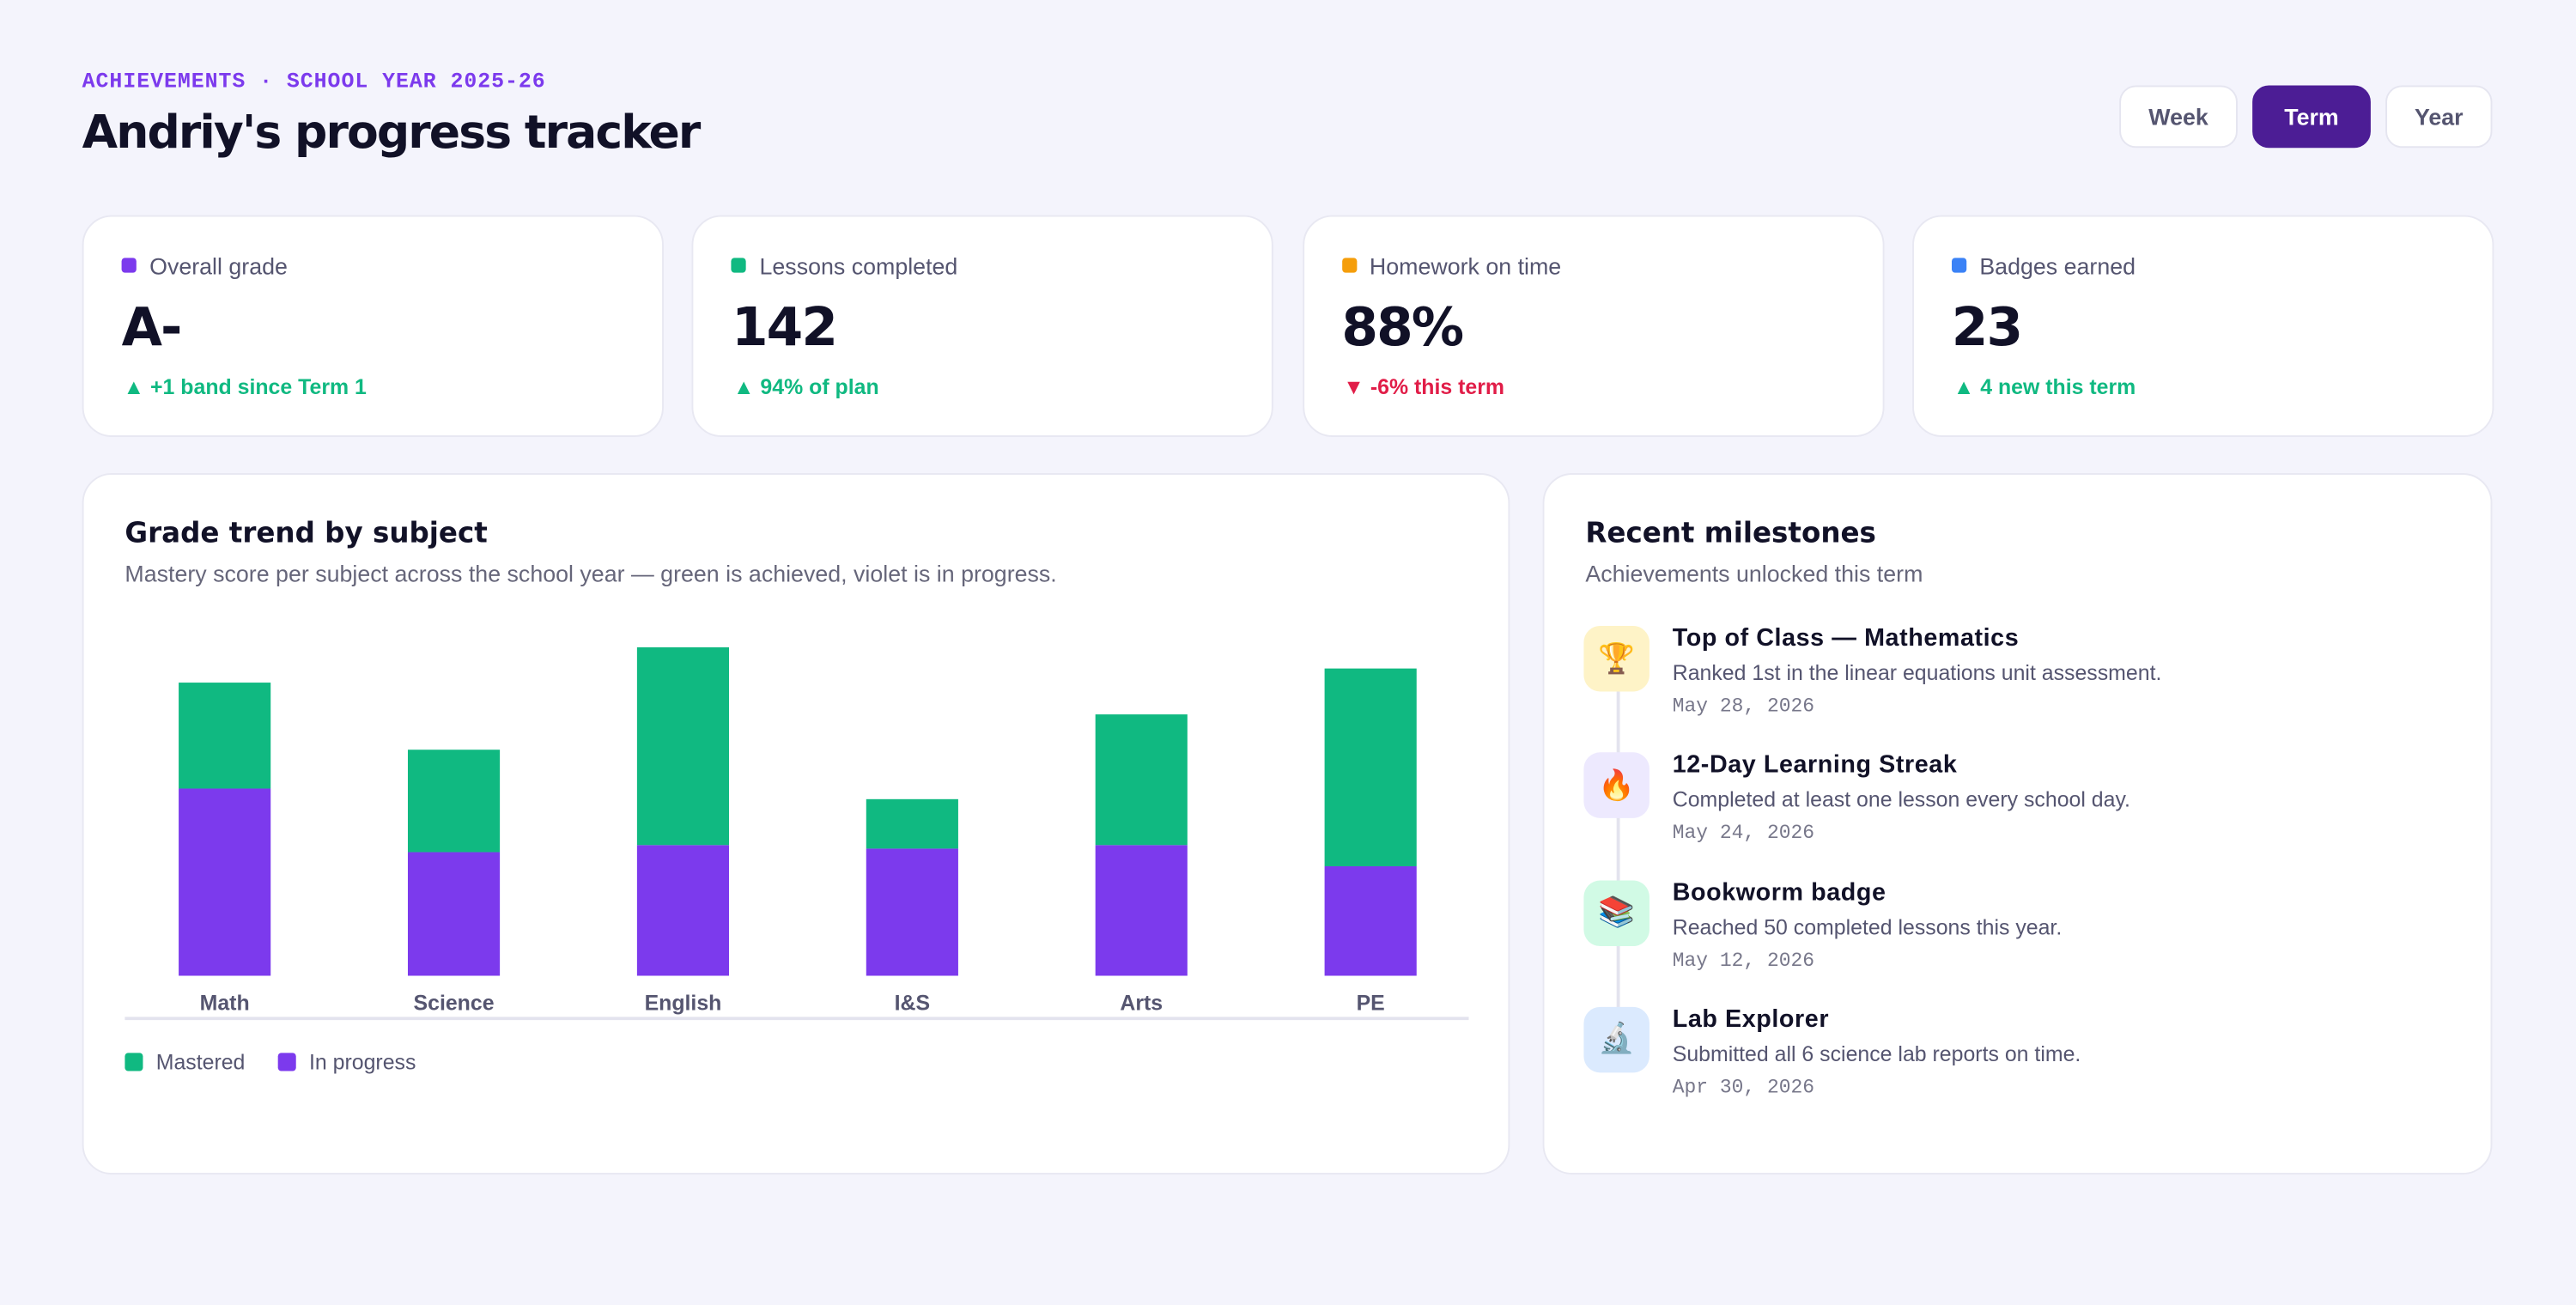 Image resolution: width=2576 pixels, height=1305 pixels. What do you see at coordinates (1754, 573) in the screenshot?
I see `milestones-subtitle: Achievements unlocked this term` at bounding box center [1754, 573].